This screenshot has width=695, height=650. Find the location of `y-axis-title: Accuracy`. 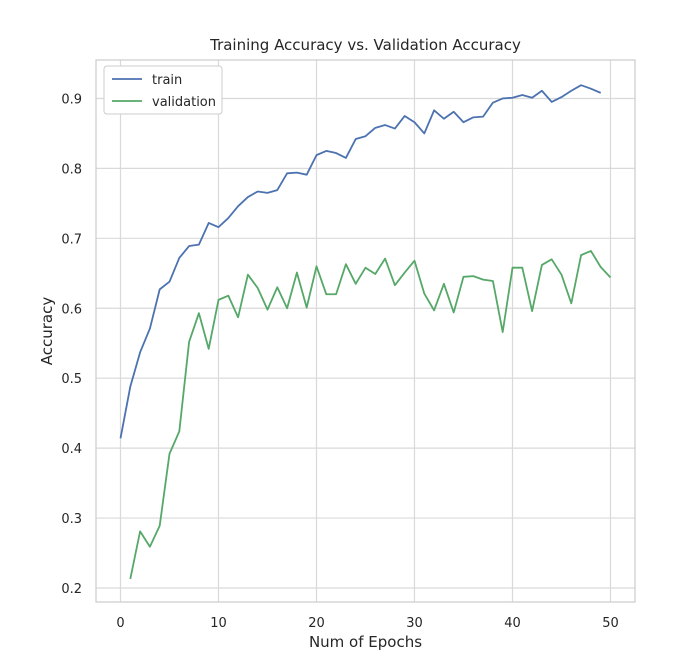

y-axis-title: Accuracy is located at coordinates (47, 331).